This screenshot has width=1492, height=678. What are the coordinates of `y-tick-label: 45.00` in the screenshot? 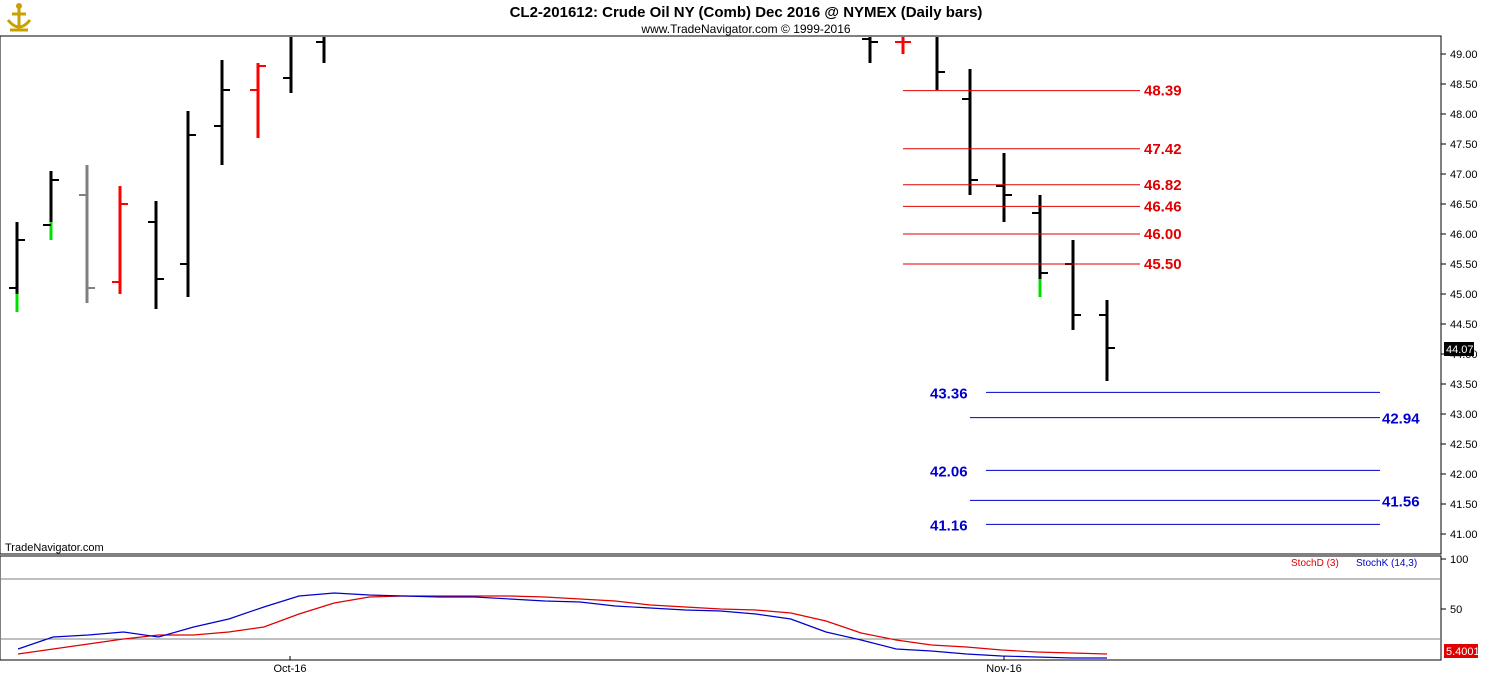 It's located at (1464, 295).